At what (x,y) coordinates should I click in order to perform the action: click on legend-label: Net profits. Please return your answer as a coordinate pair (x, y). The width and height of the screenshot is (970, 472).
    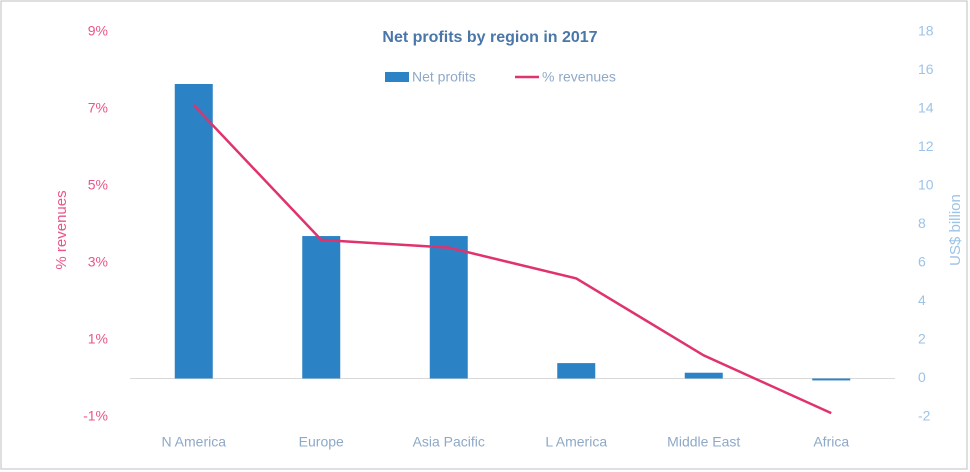
    Looking at the image, I should click on (444, 77).